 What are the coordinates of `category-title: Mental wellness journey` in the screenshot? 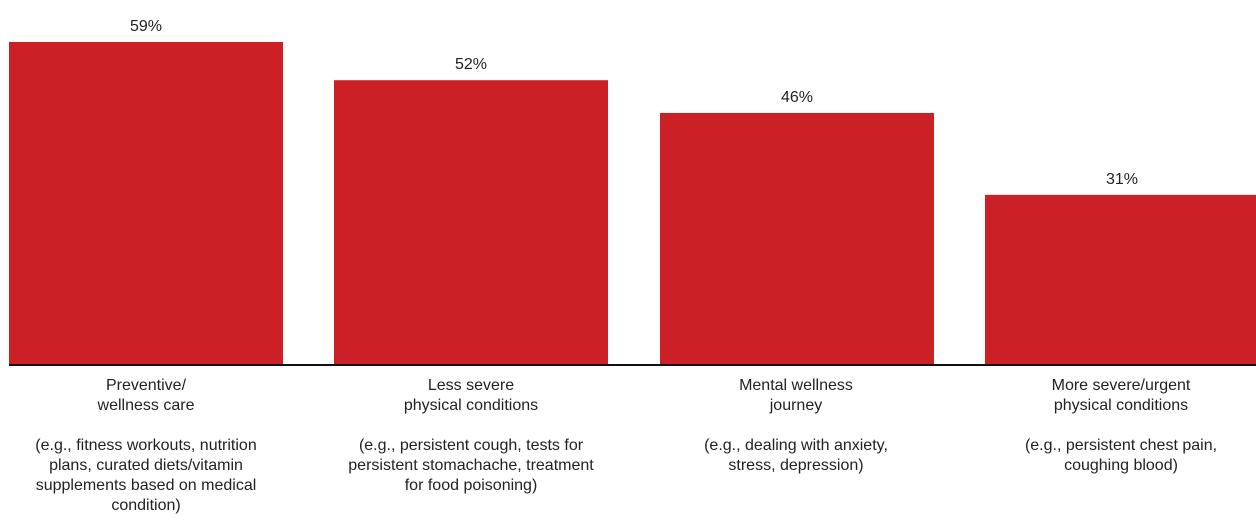 It's located at (796, 395).